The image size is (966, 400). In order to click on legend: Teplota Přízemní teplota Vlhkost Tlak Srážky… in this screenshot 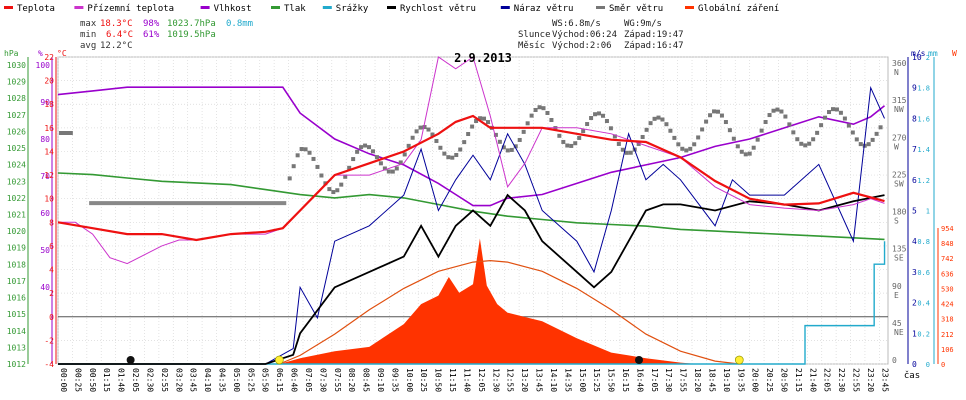, I will do `click(391, 9)`.